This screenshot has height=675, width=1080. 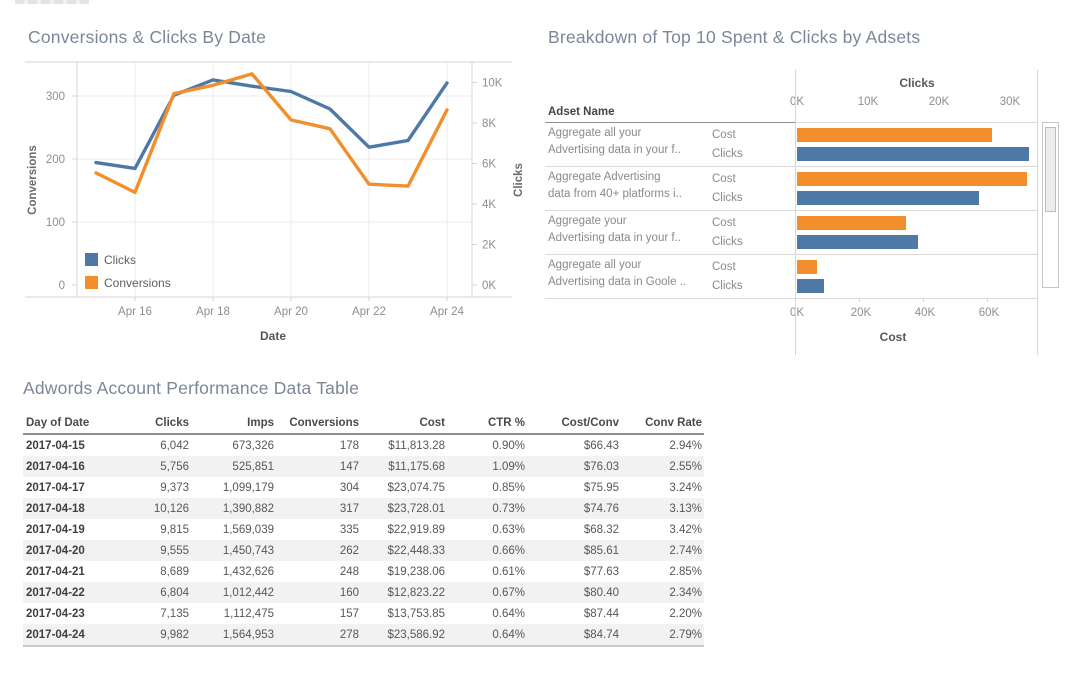 I want to click on table-cell: 10,126, so click(x=171, y=508).